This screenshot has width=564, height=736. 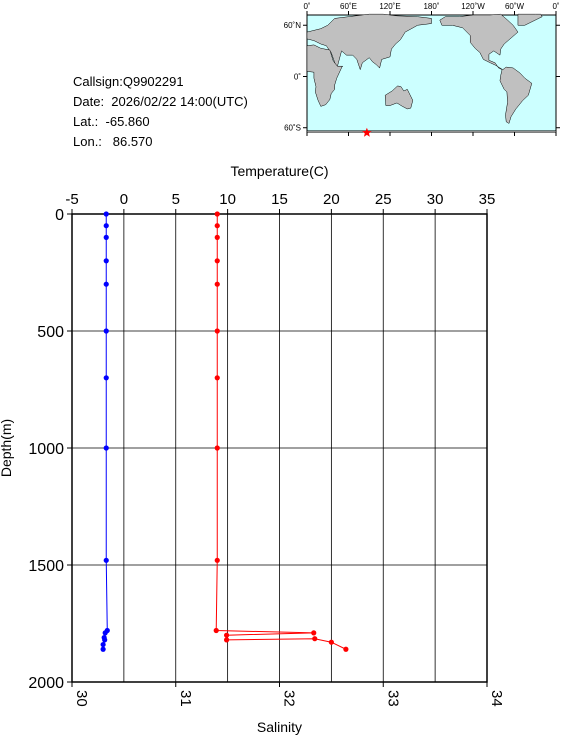 What do you see at coordinates (176, 199) in the screenshot?
I see `temperature-tick-label: 5` at bounding box center [176, 199].